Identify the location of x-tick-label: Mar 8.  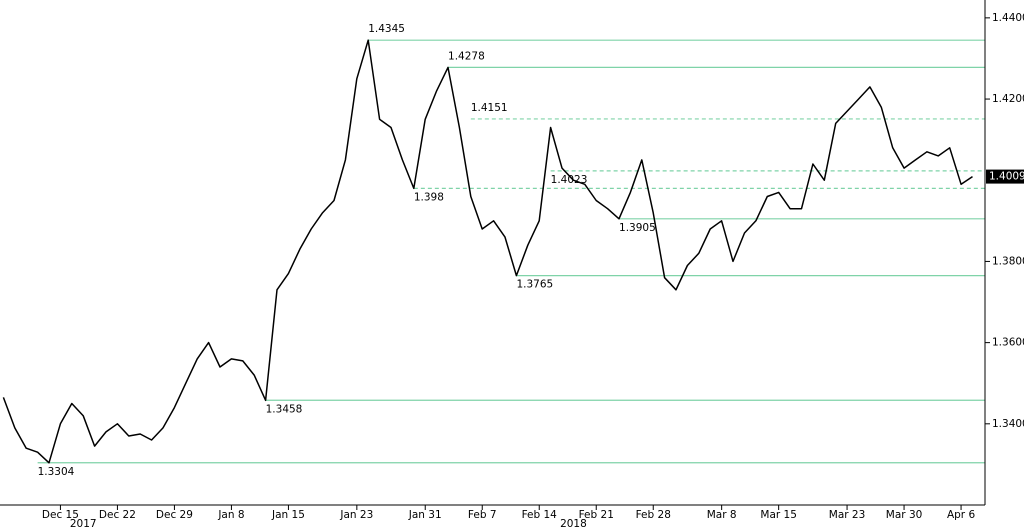
(722, 515).